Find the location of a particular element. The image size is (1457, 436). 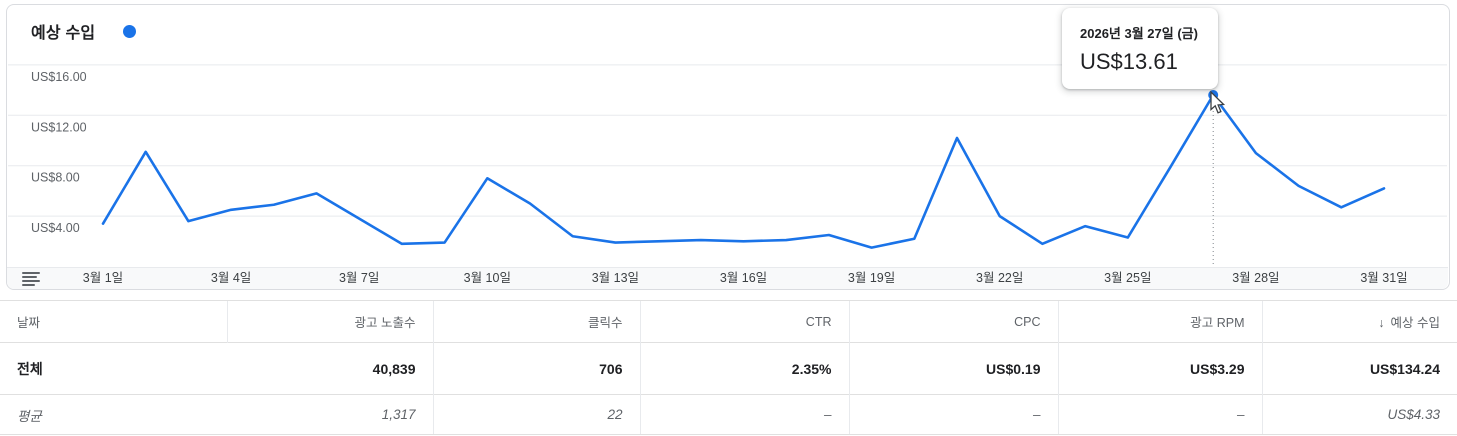

column-header-date: 날짜 is located at coordinates (113, 321).